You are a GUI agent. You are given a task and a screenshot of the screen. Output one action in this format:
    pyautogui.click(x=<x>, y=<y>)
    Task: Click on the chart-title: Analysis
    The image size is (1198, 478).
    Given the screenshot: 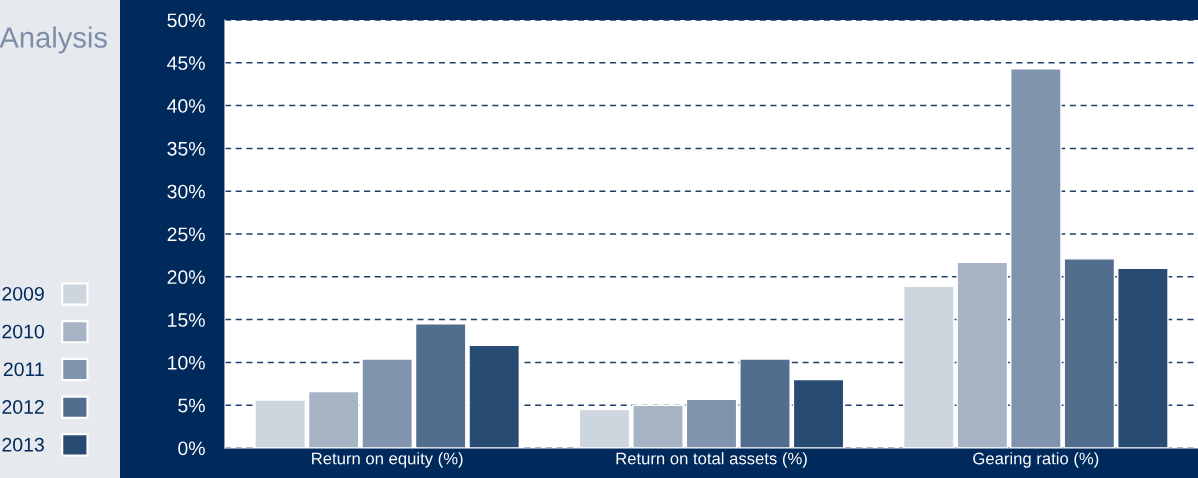 What is the action you would take?
    pyautogui.click(x=53, y=40)
    